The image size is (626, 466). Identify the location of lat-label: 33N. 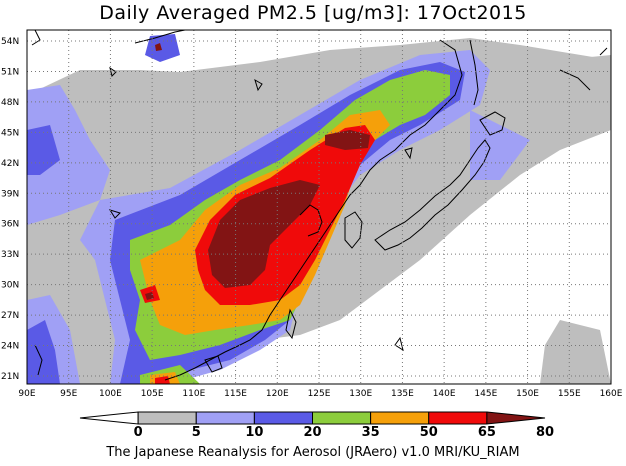
(10, 255).